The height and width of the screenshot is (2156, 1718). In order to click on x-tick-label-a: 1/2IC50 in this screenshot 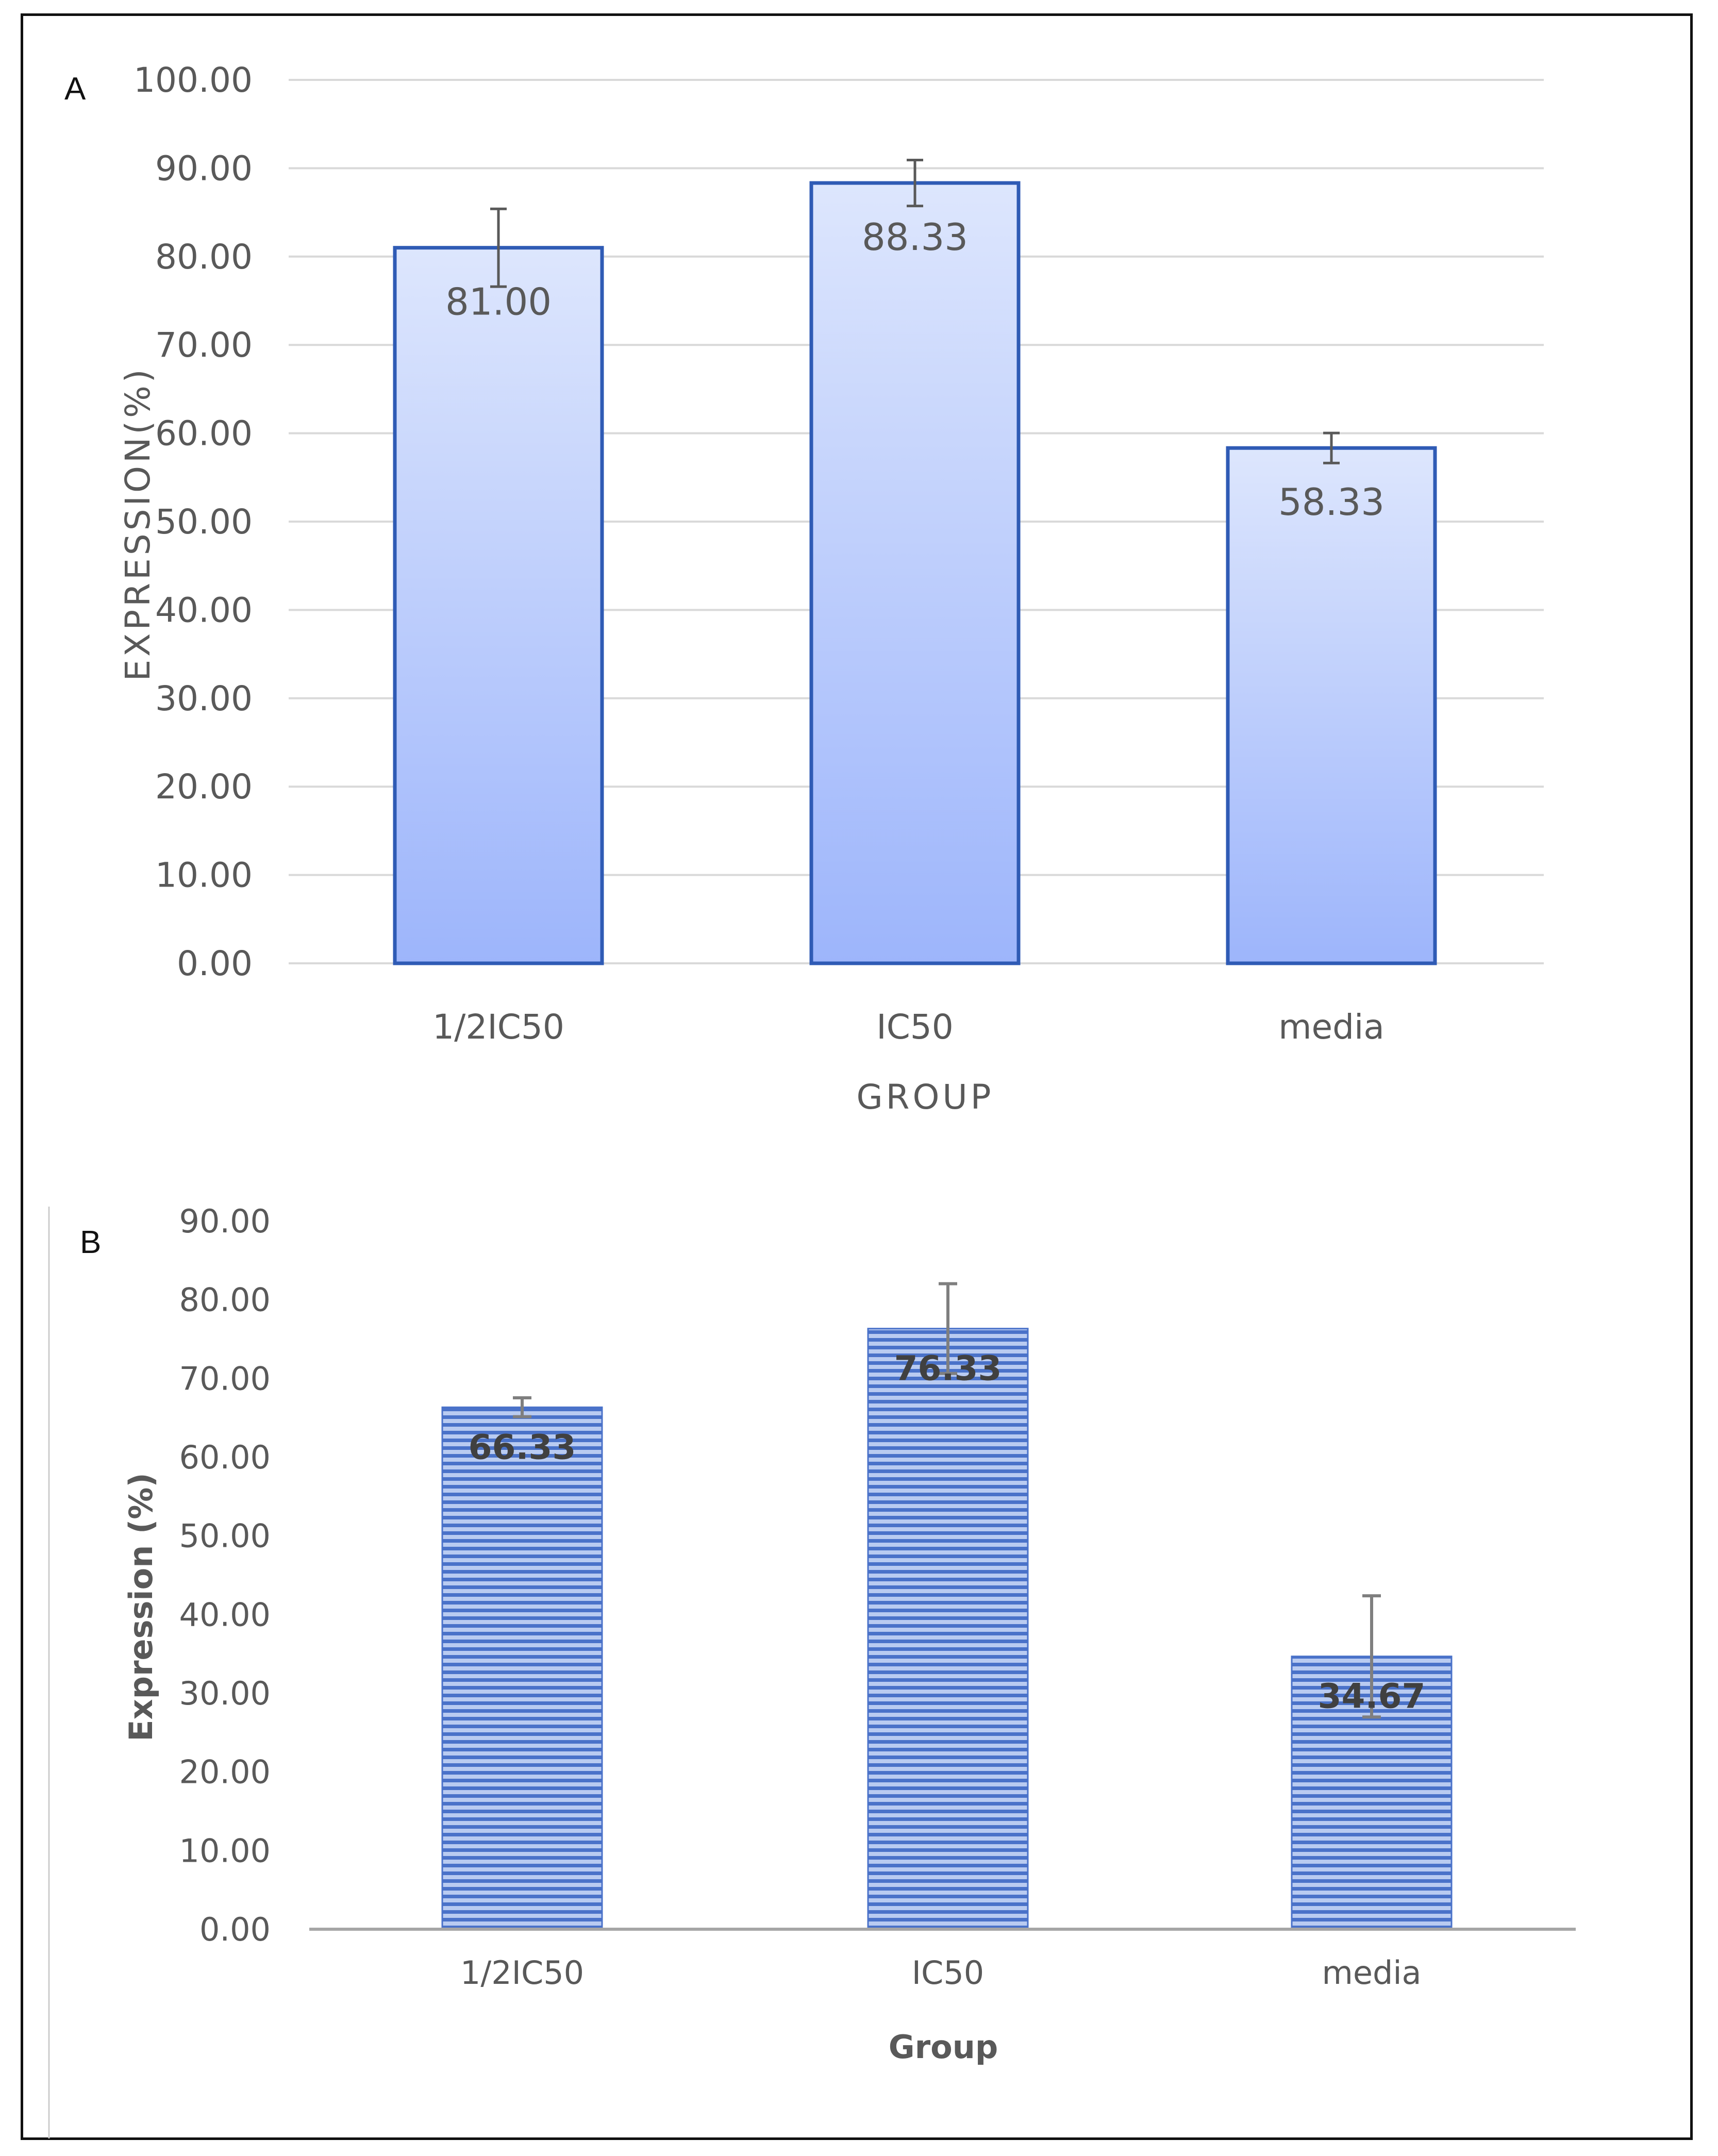, I will do `click(498, 1027)`.